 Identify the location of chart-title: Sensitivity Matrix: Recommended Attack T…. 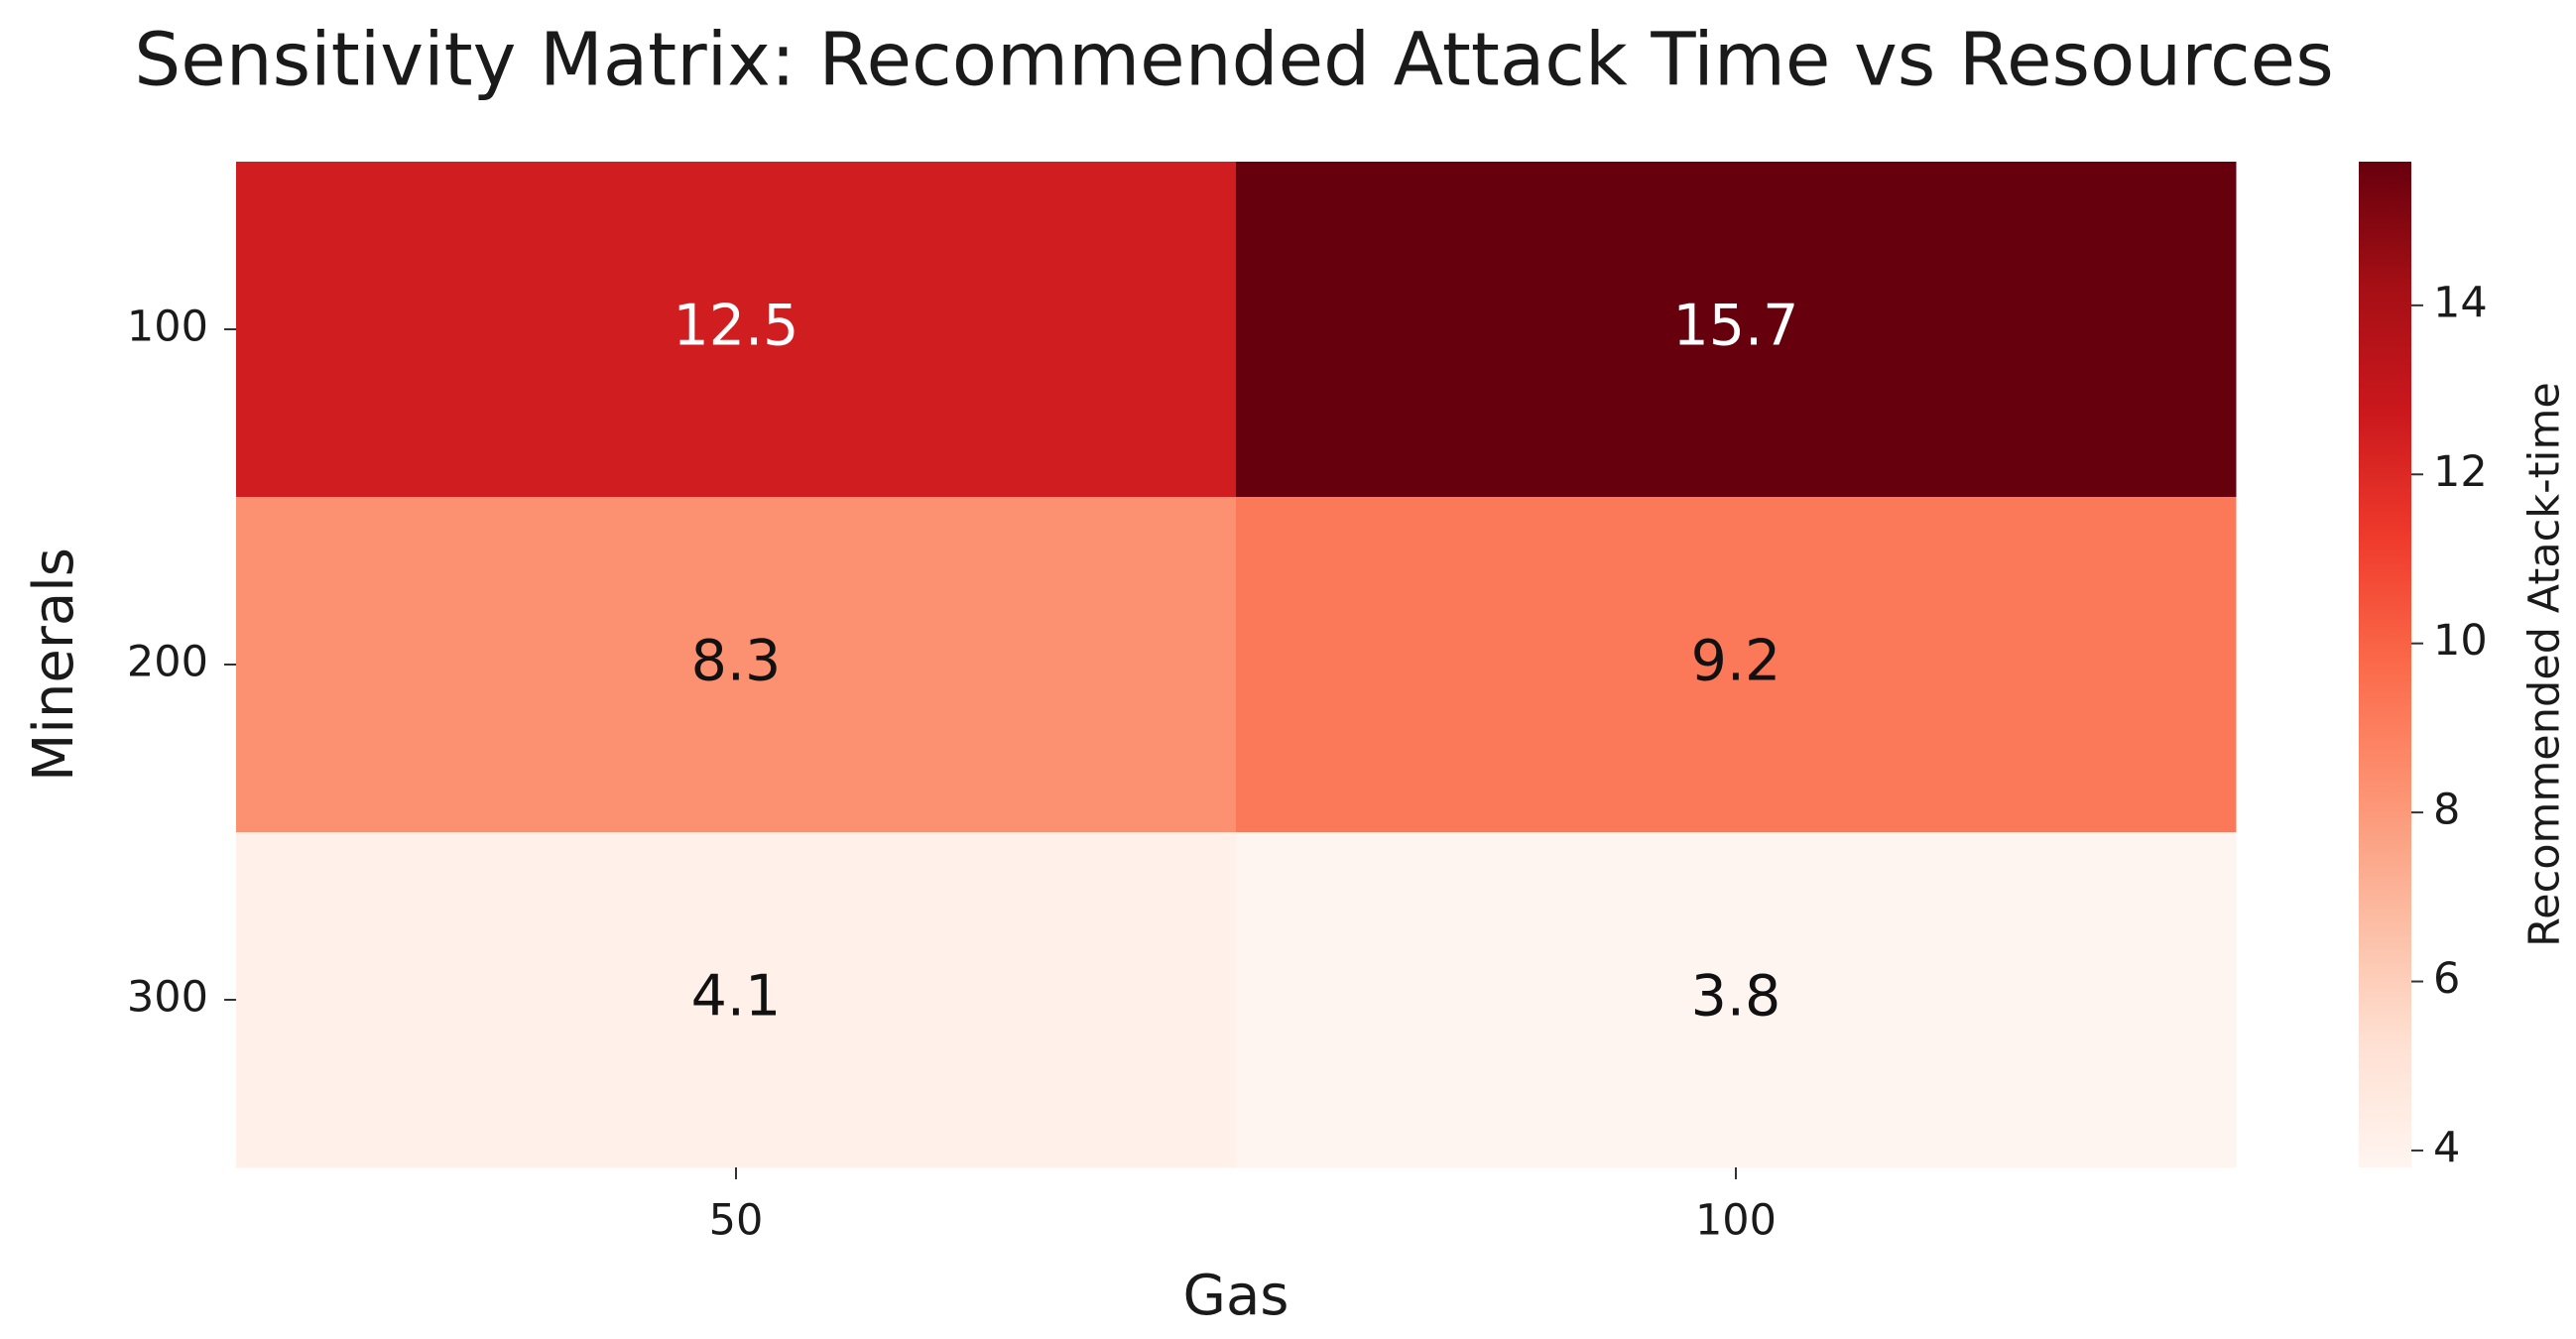
(1234, 60).